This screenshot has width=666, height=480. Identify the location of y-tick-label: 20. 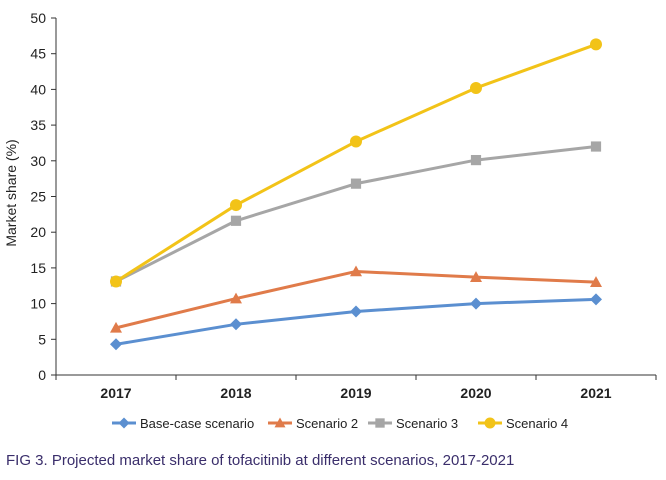
(38, 232).